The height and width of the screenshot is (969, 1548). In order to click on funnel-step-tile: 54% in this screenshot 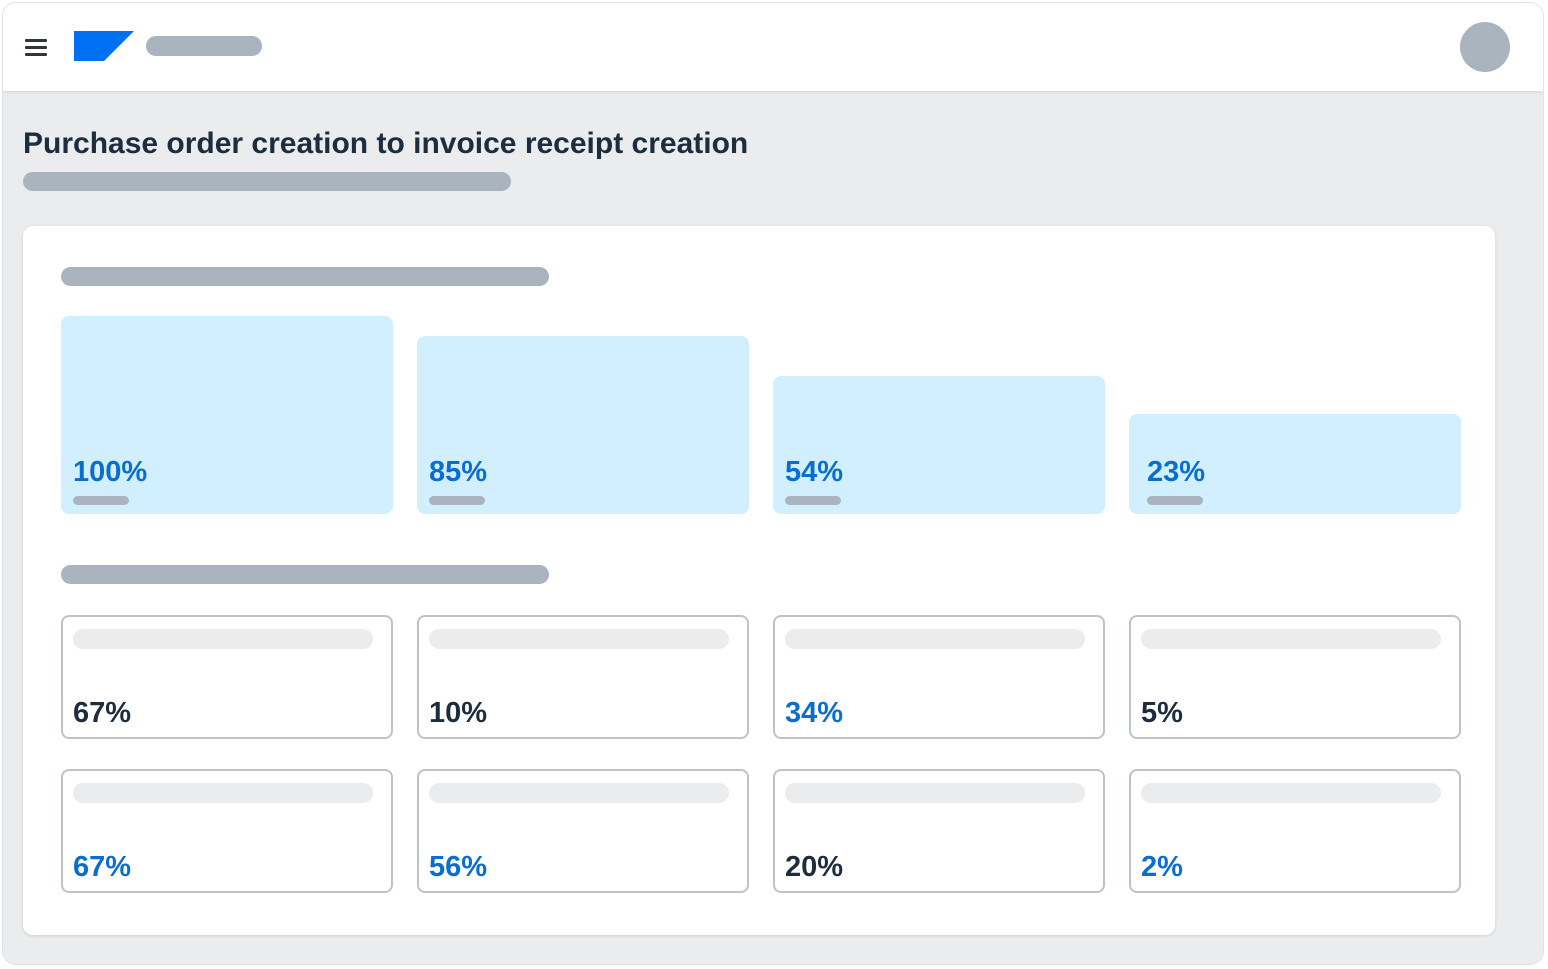, I will do `click(939, 445)`.